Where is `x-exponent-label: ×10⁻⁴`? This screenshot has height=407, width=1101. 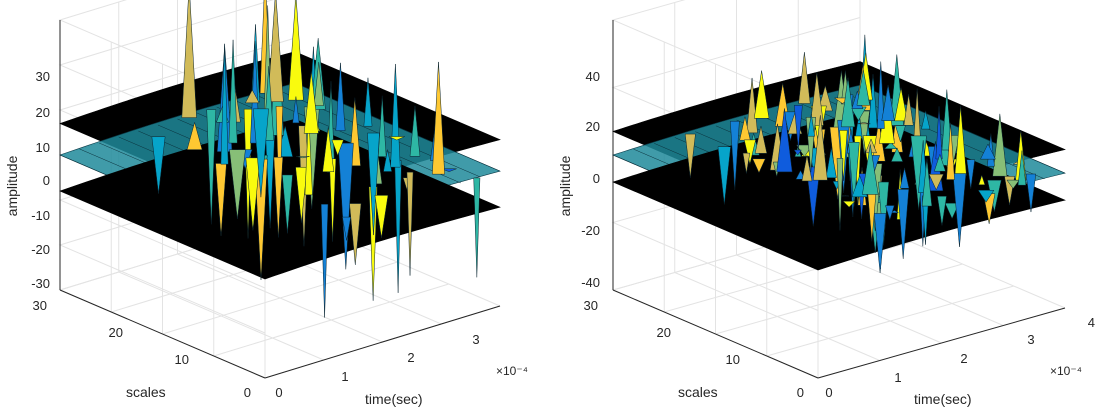
x-exponent-label: ×10⁻⁴ is located at coordinates (512, 371).